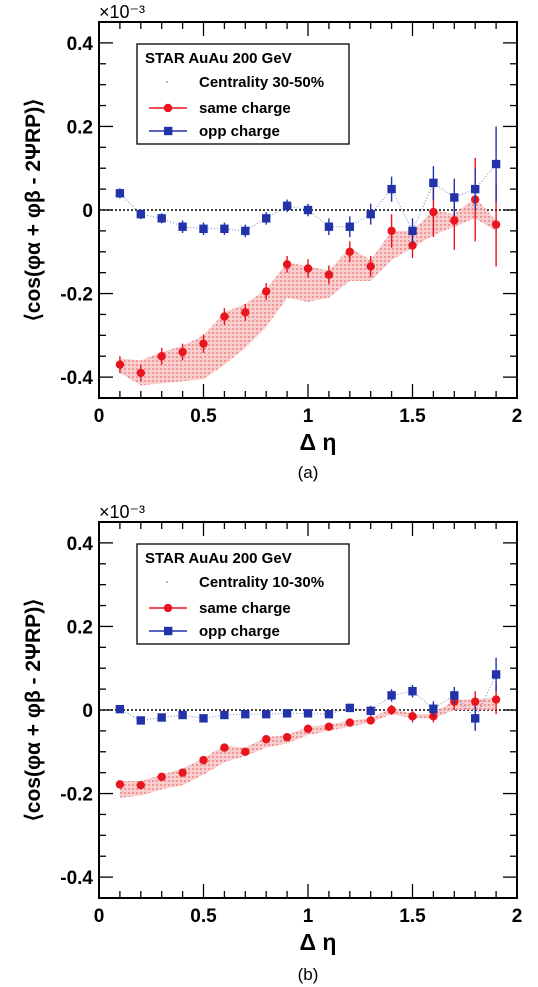 This screenshot has height=987, width=538. What do you see at coordinates (261, 82) in the screenshot?
I see `legend-centrality: Centrality 30-50%` at bounding box center [261, 82].